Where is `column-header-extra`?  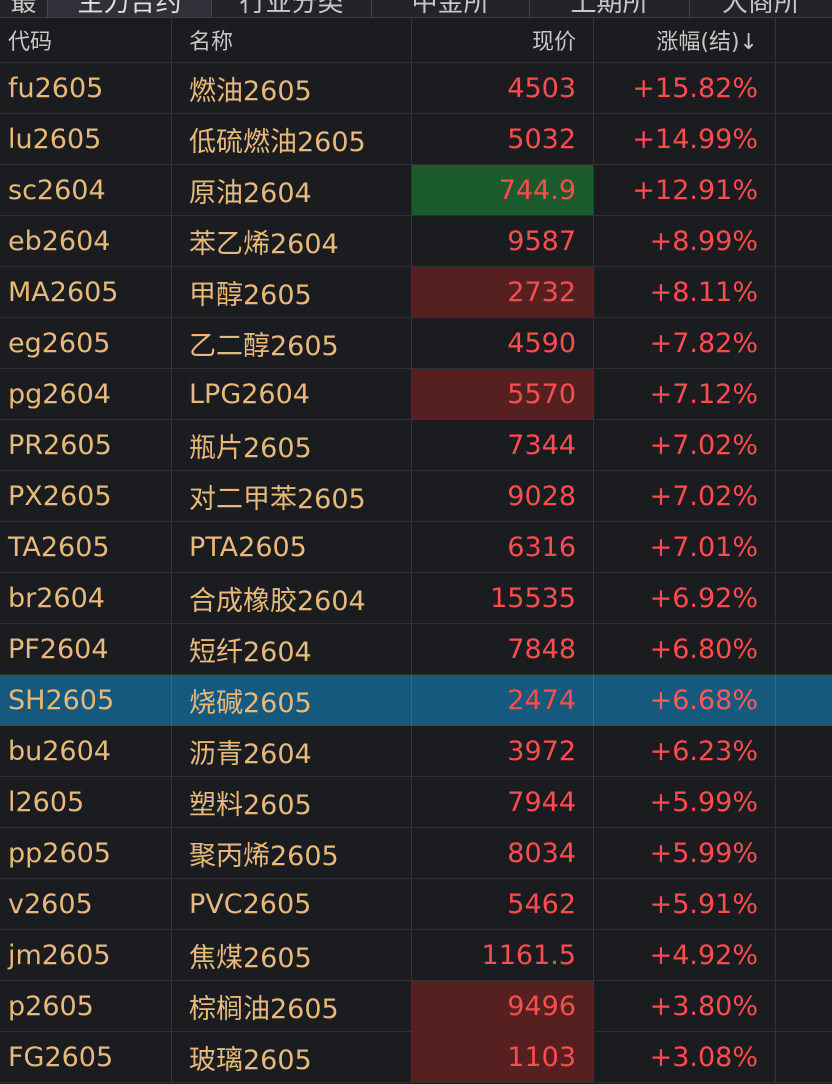 column-header-extra is located at coordinates (804, 40).